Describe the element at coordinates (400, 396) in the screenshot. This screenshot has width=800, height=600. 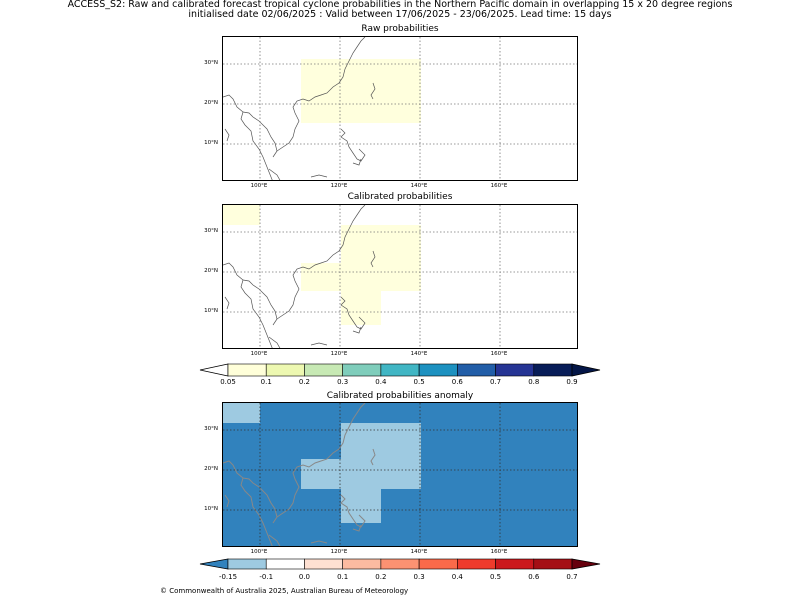
I see `anomaly-panel-title: Calibrated probabilities anomaly` at that location.